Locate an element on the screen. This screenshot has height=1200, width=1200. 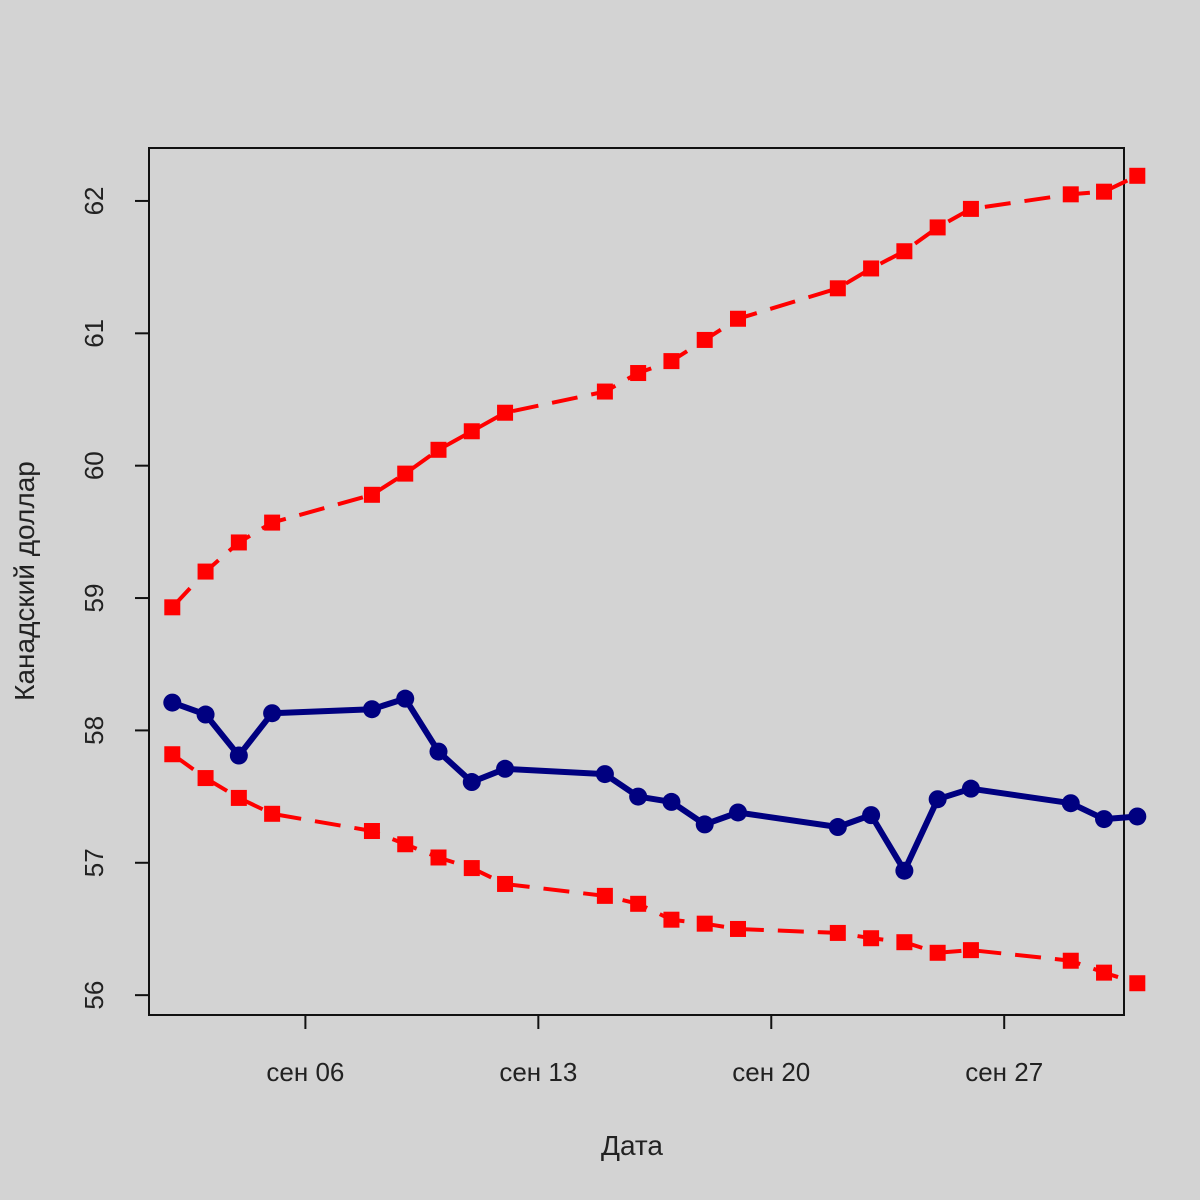
y-tick-label: 56 is located at coordinates (94, 995).